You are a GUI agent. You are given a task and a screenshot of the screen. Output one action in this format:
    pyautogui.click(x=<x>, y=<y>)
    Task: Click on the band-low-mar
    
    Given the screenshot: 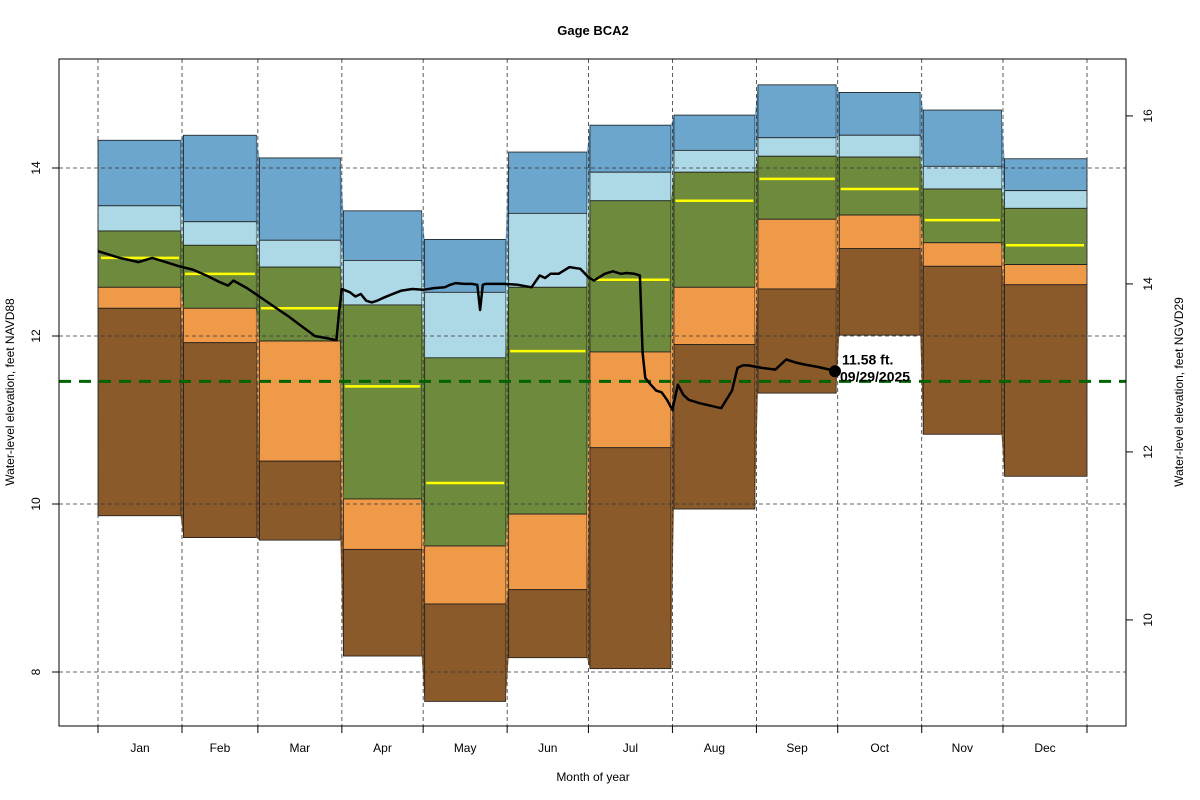 What is the action you would take?
    pyautogui.click(x=299, y=401)
    